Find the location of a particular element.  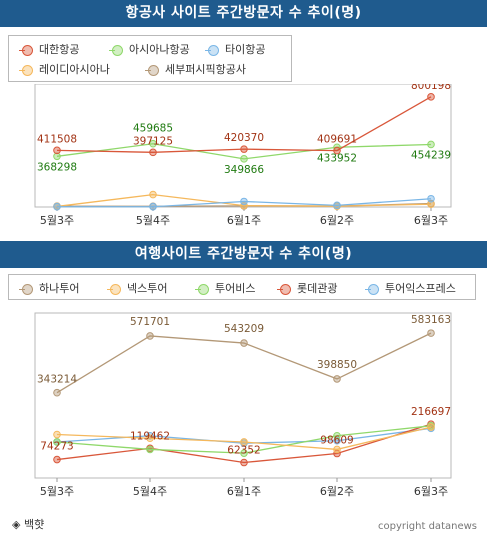

chart2-title: 여행사이트 주간방문자 수 추이(명) is located at coordinates (243, 254).